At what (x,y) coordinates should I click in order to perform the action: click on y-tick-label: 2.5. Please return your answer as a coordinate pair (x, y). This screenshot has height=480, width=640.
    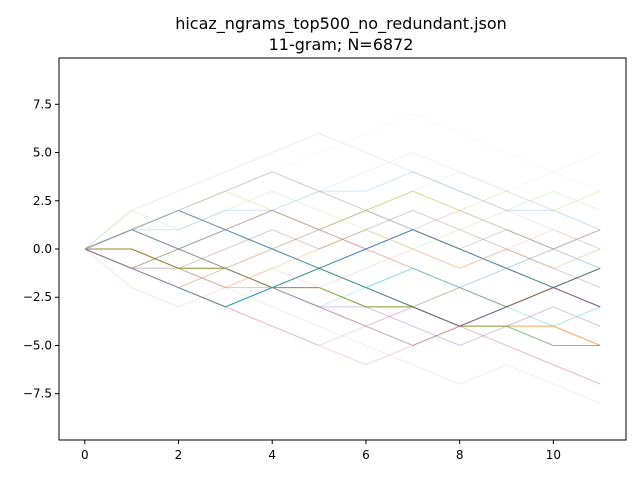
    Looking at the image, I should click on (42, 201).